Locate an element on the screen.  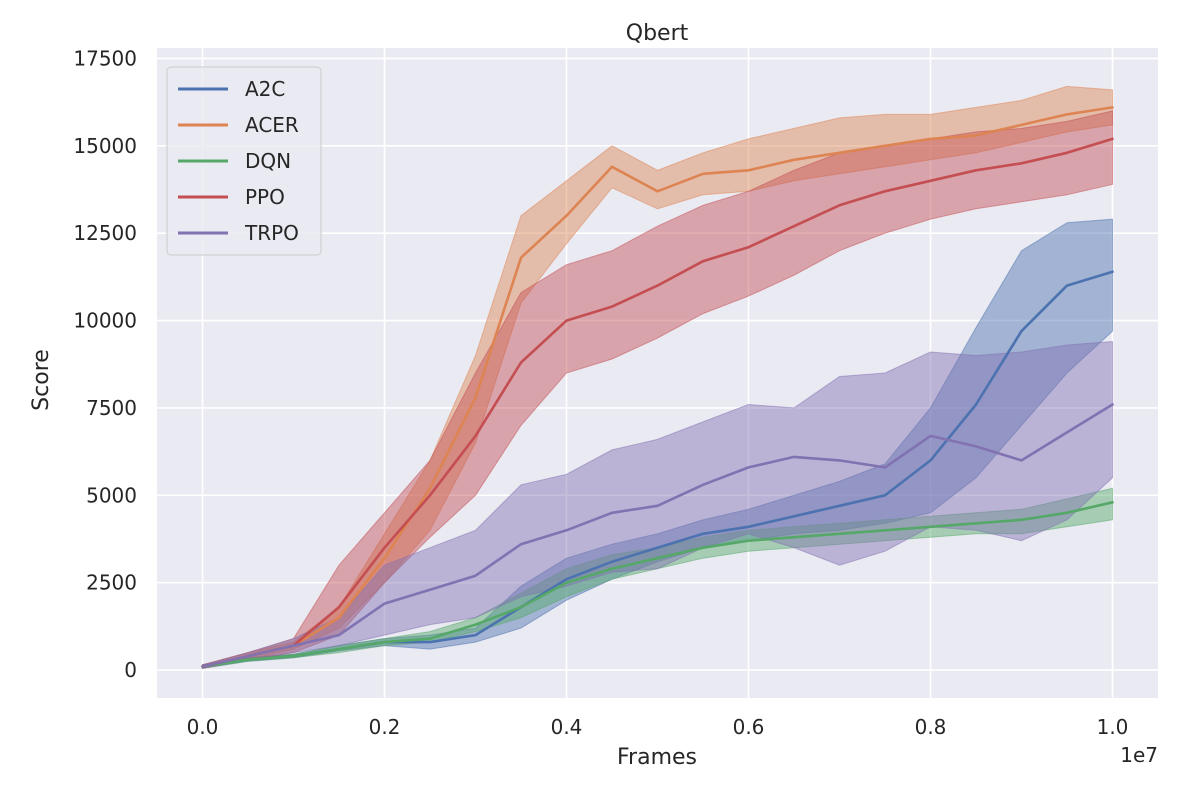
y-tick-label: 5000 is located at coordinates (111, 495).